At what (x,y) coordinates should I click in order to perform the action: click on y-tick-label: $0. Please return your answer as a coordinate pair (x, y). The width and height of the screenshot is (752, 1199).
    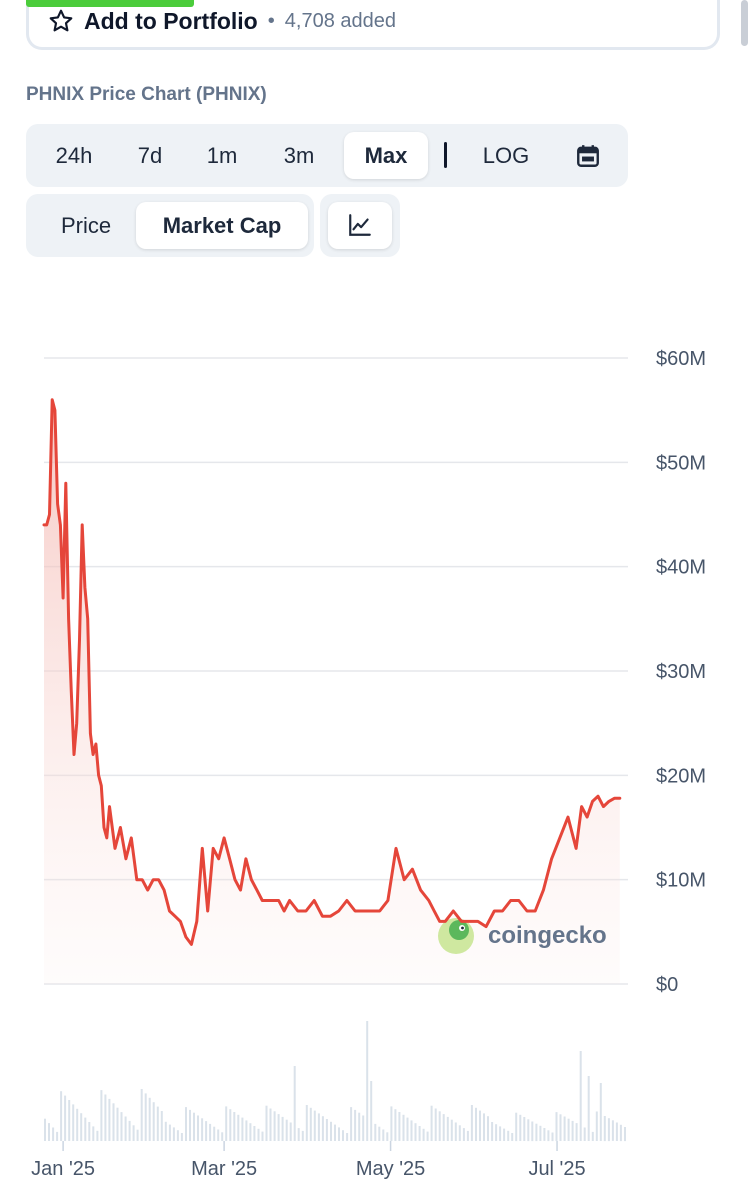
    Looking at the image, I should click on (667, 985).